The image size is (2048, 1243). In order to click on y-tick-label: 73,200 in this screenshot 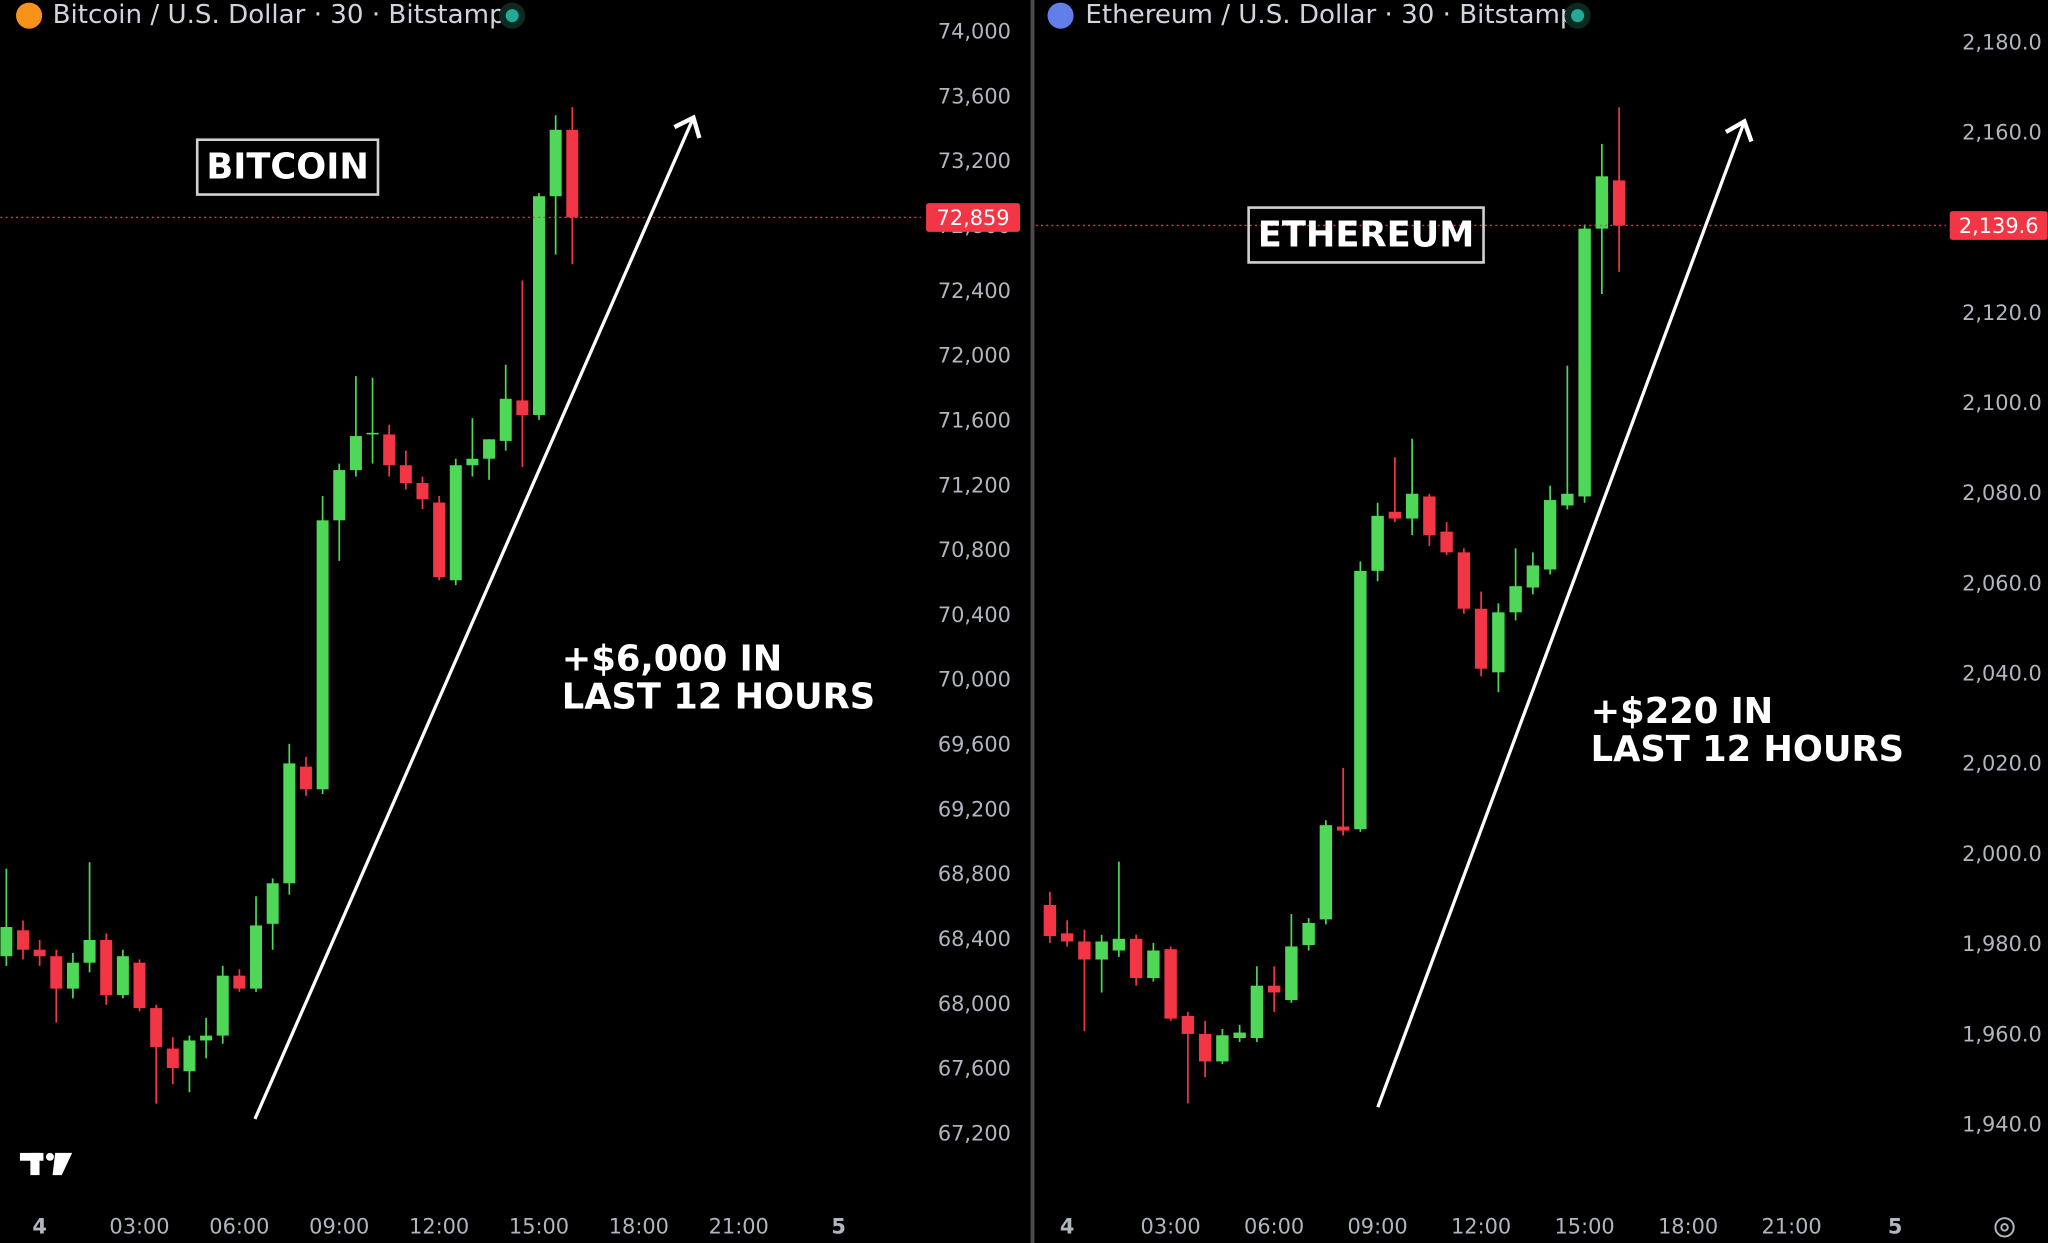, I will do `click(974, 161)`.